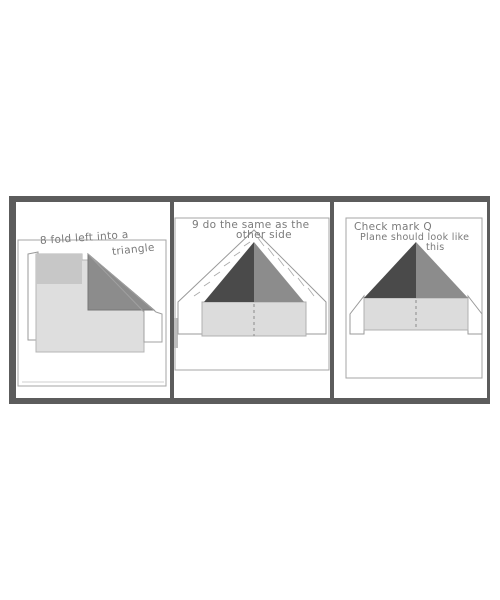 The image size is (500, 600). Describe the element at coordinates (264, 235) in the screenshot. I see `step-9-caption-line2: other side` at that location.